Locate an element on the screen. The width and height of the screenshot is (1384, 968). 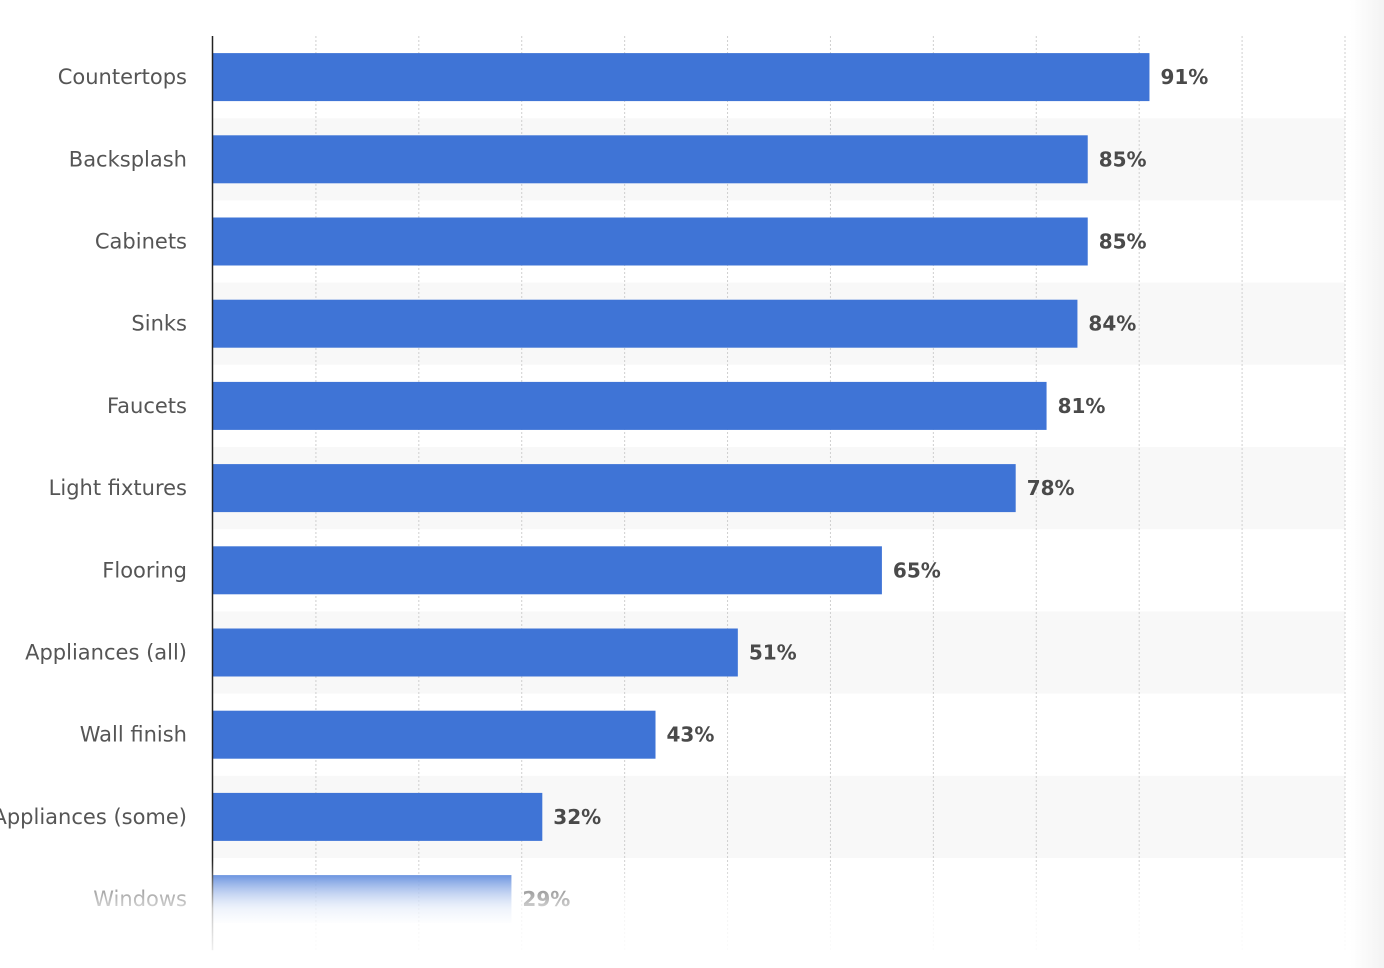
value-label: 32% is located at coordinates (577, 817).